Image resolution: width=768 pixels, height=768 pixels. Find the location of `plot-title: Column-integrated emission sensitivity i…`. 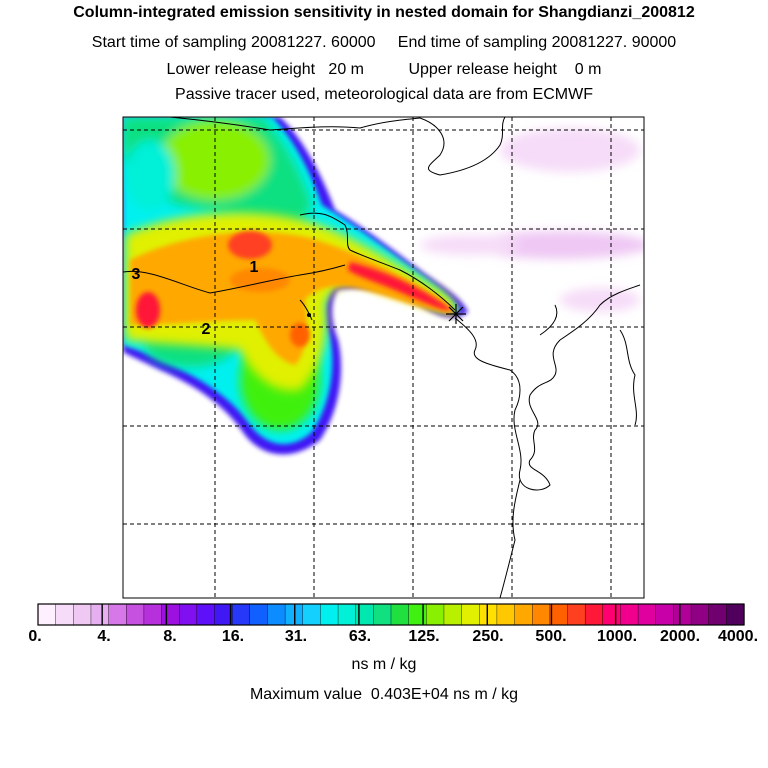

plot-title: Column-integrated emission sensitivity i… is located at coordinates (384, 12).